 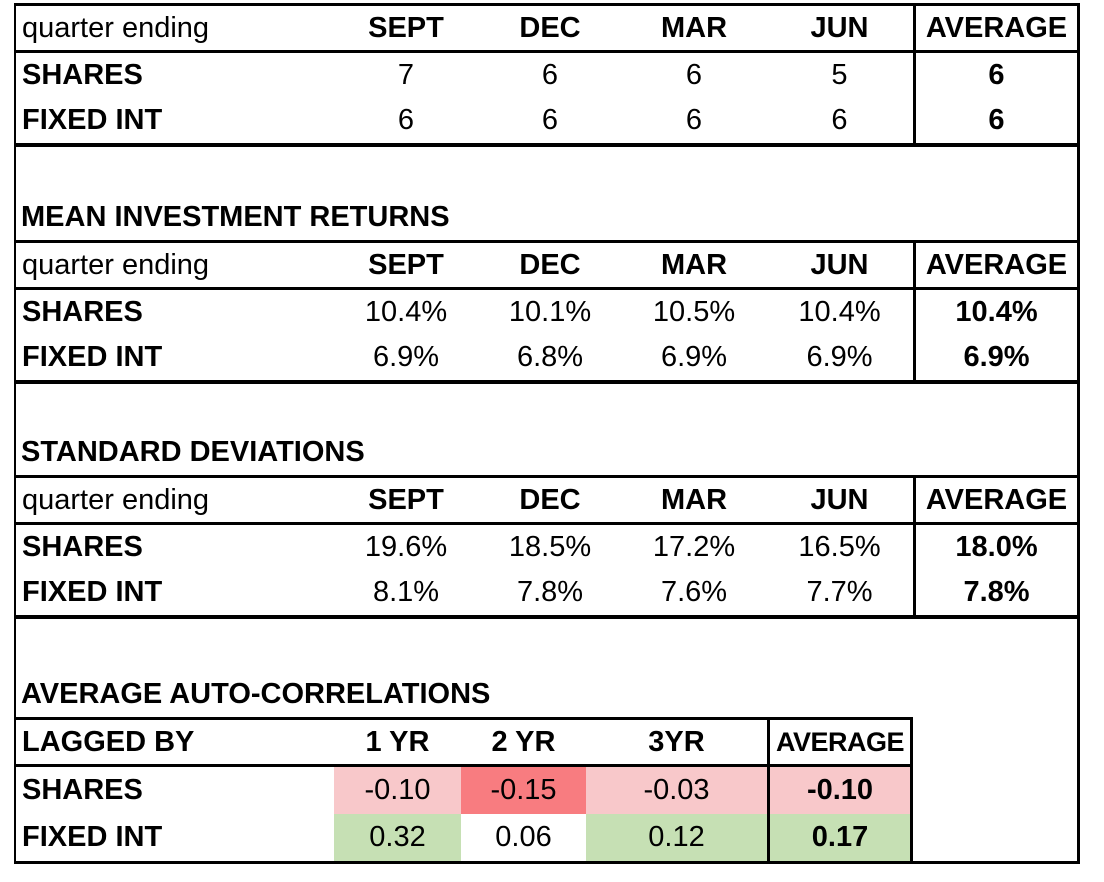 What do you see at coordinates (694, 357) in the screenshot?
I see `cell-fixedint-mar: 6.9%` at bounding box center [694, 357].